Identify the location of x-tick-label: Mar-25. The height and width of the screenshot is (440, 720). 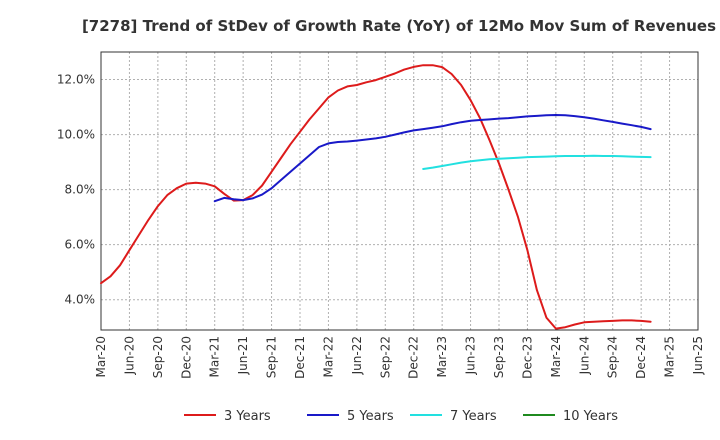
(670, 356).